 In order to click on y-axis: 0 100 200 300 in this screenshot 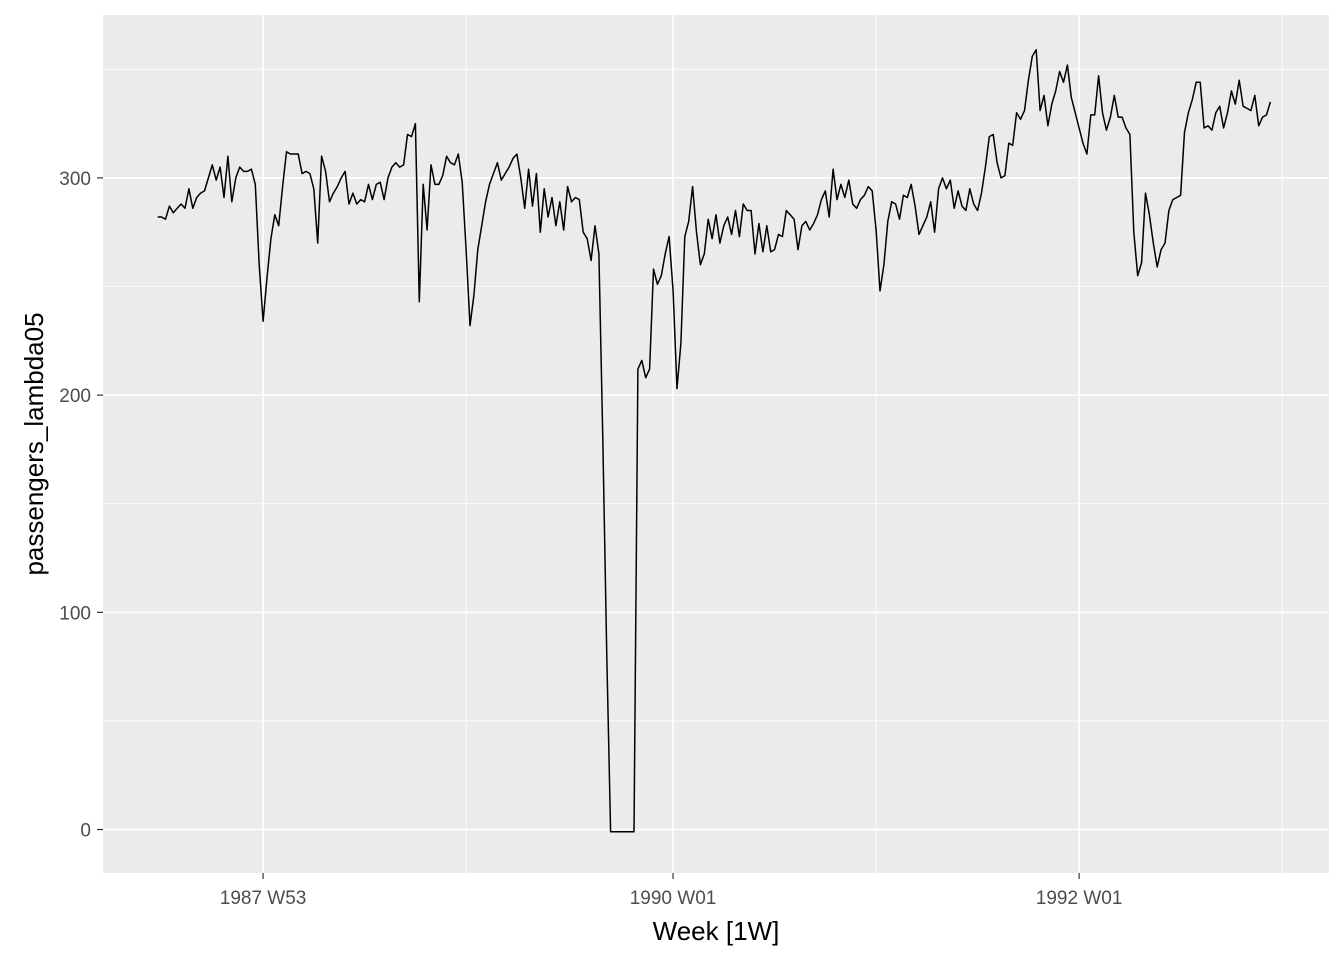, I will do `click(81, 505)`.